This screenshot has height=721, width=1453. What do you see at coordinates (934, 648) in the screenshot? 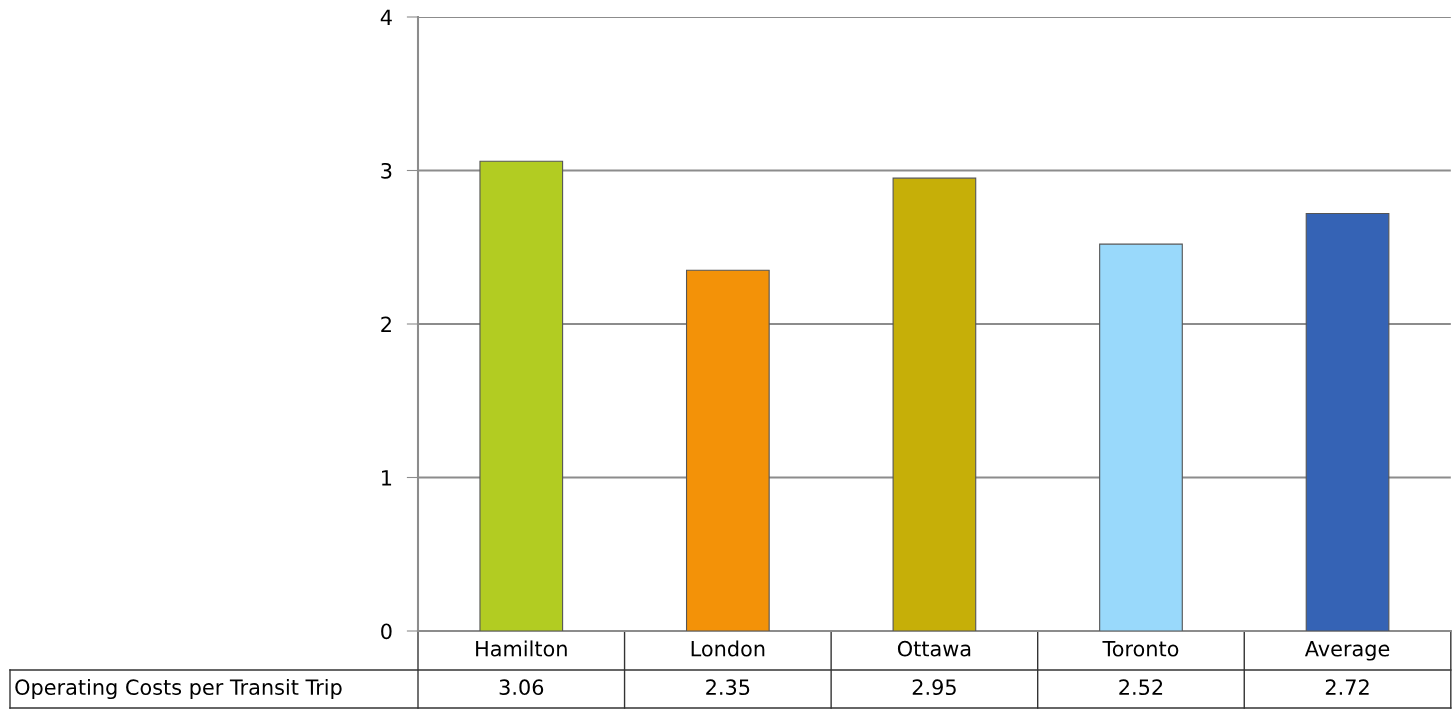
I see `x-tick-label: Ottawa` at bounding box center [934, 648].